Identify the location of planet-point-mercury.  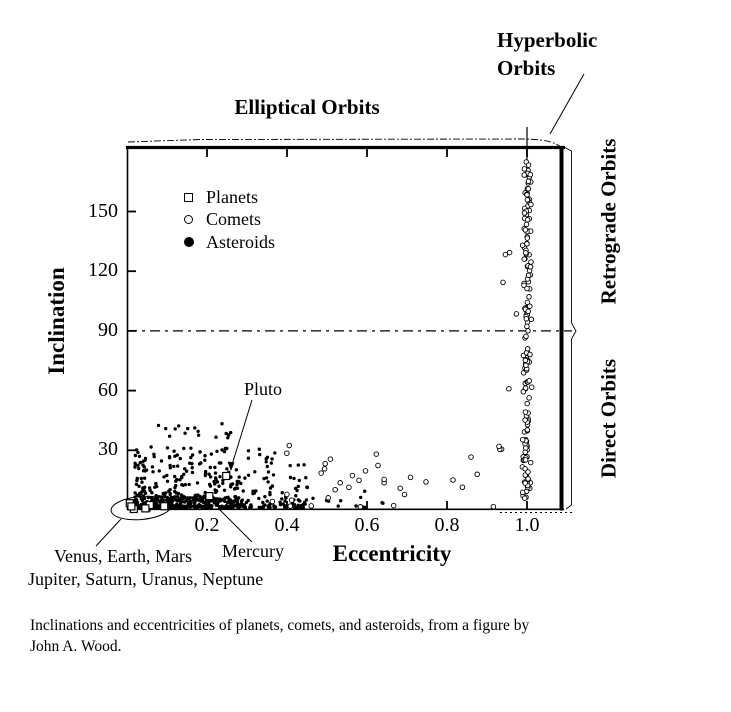
(209, 496).